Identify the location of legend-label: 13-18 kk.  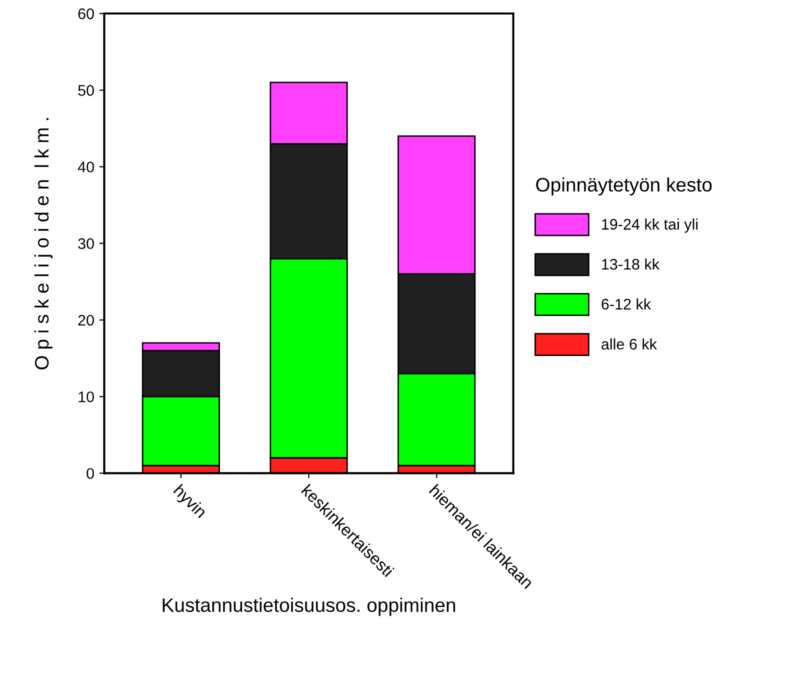
(631, 264).